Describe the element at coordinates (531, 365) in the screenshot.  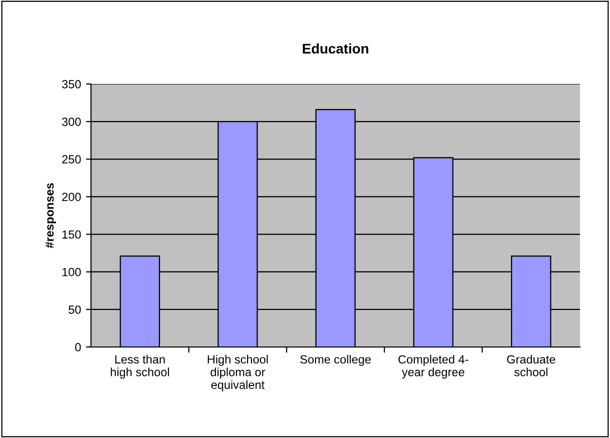
I see `x-tick-label: Graduate school` at that location.